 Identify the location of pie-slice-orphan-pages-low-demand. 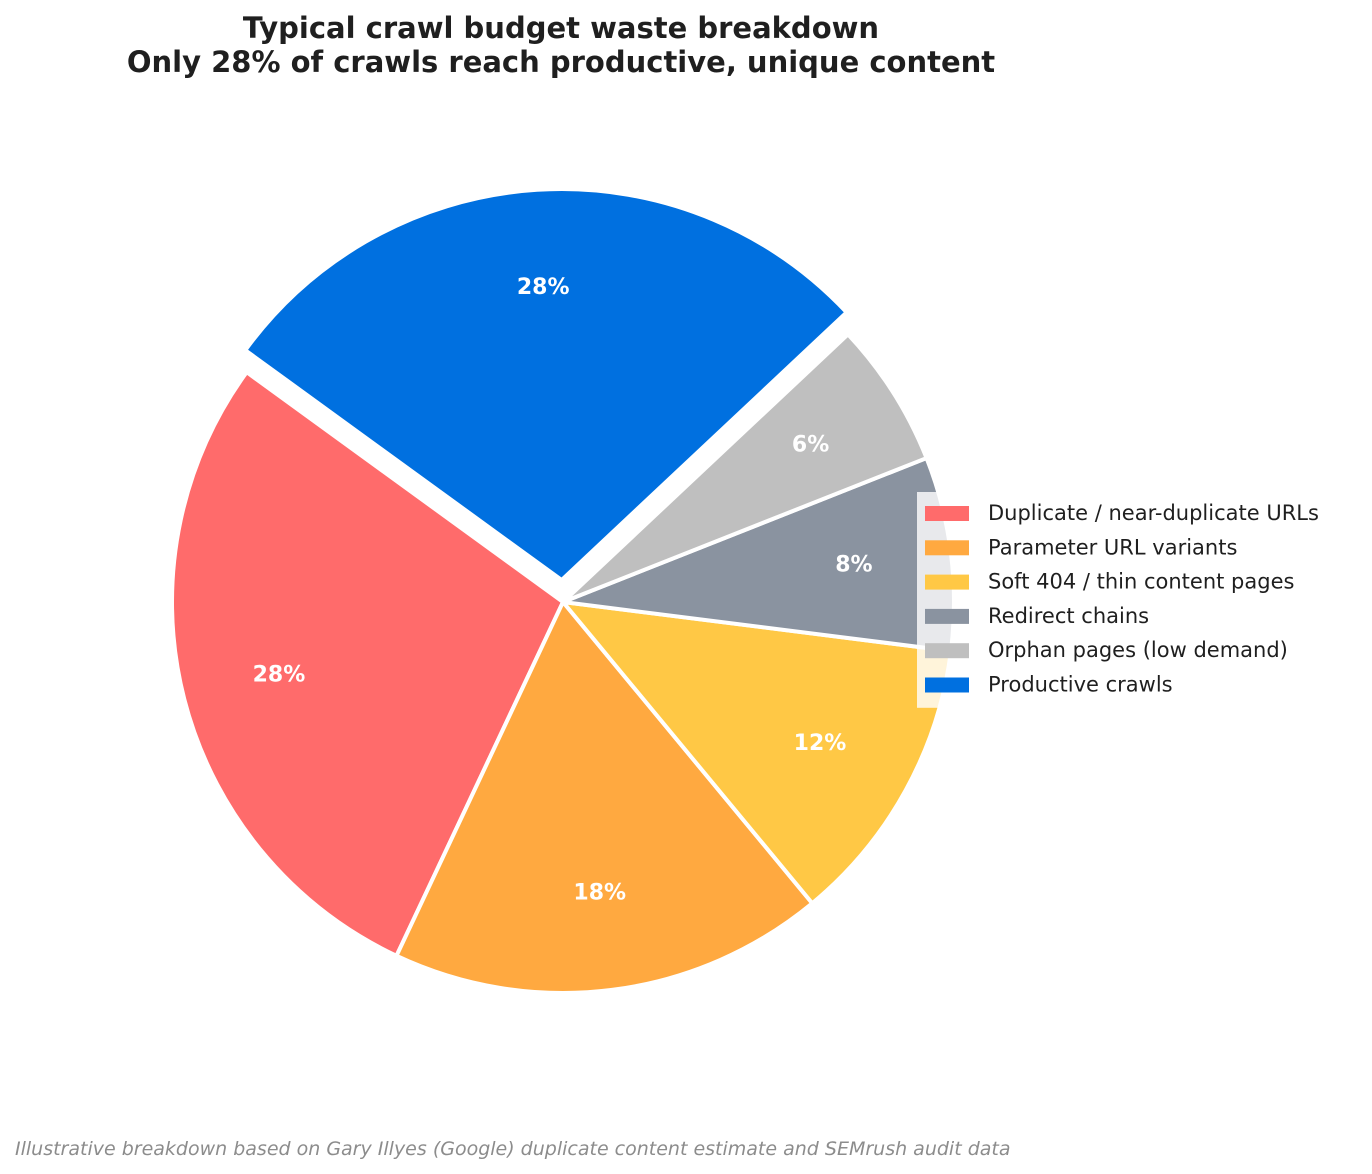
(745, 468).